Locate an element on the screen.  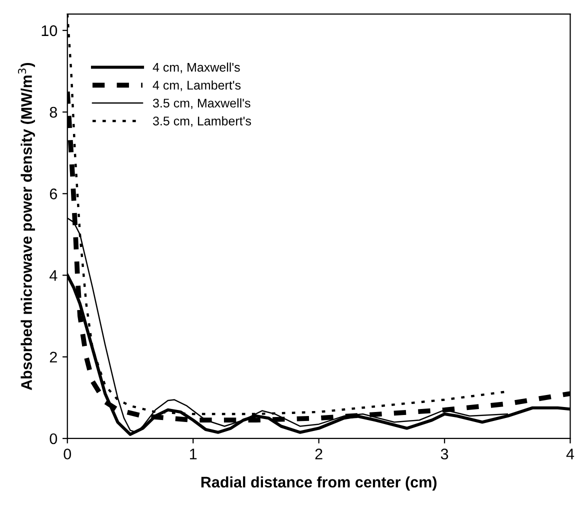
y-tick-label: 0 is located at coordinates (54, 438).